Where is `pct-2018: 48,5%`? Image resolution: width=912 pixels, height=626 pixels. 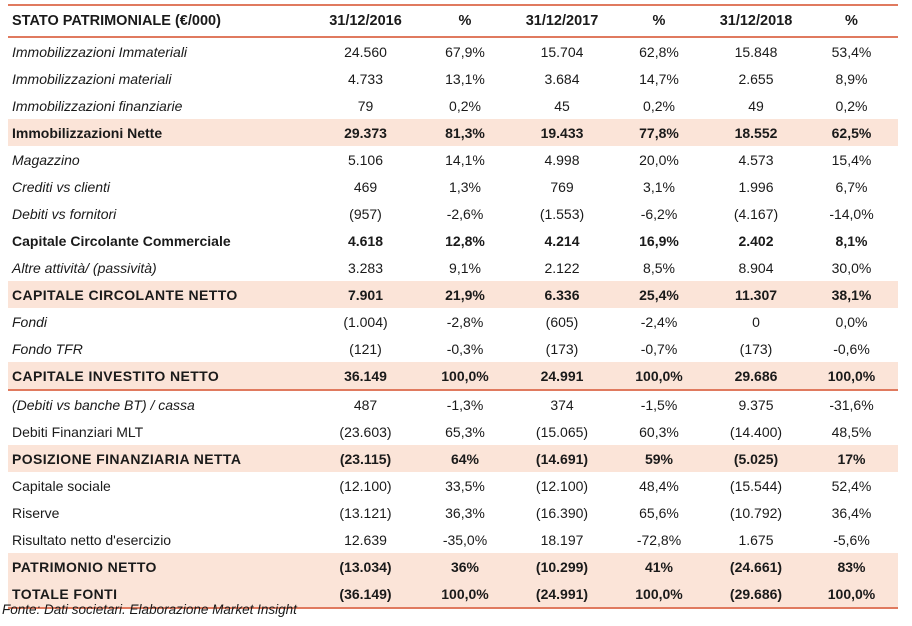
pct-2018: 48,5% is located at coordinates (851, 431).